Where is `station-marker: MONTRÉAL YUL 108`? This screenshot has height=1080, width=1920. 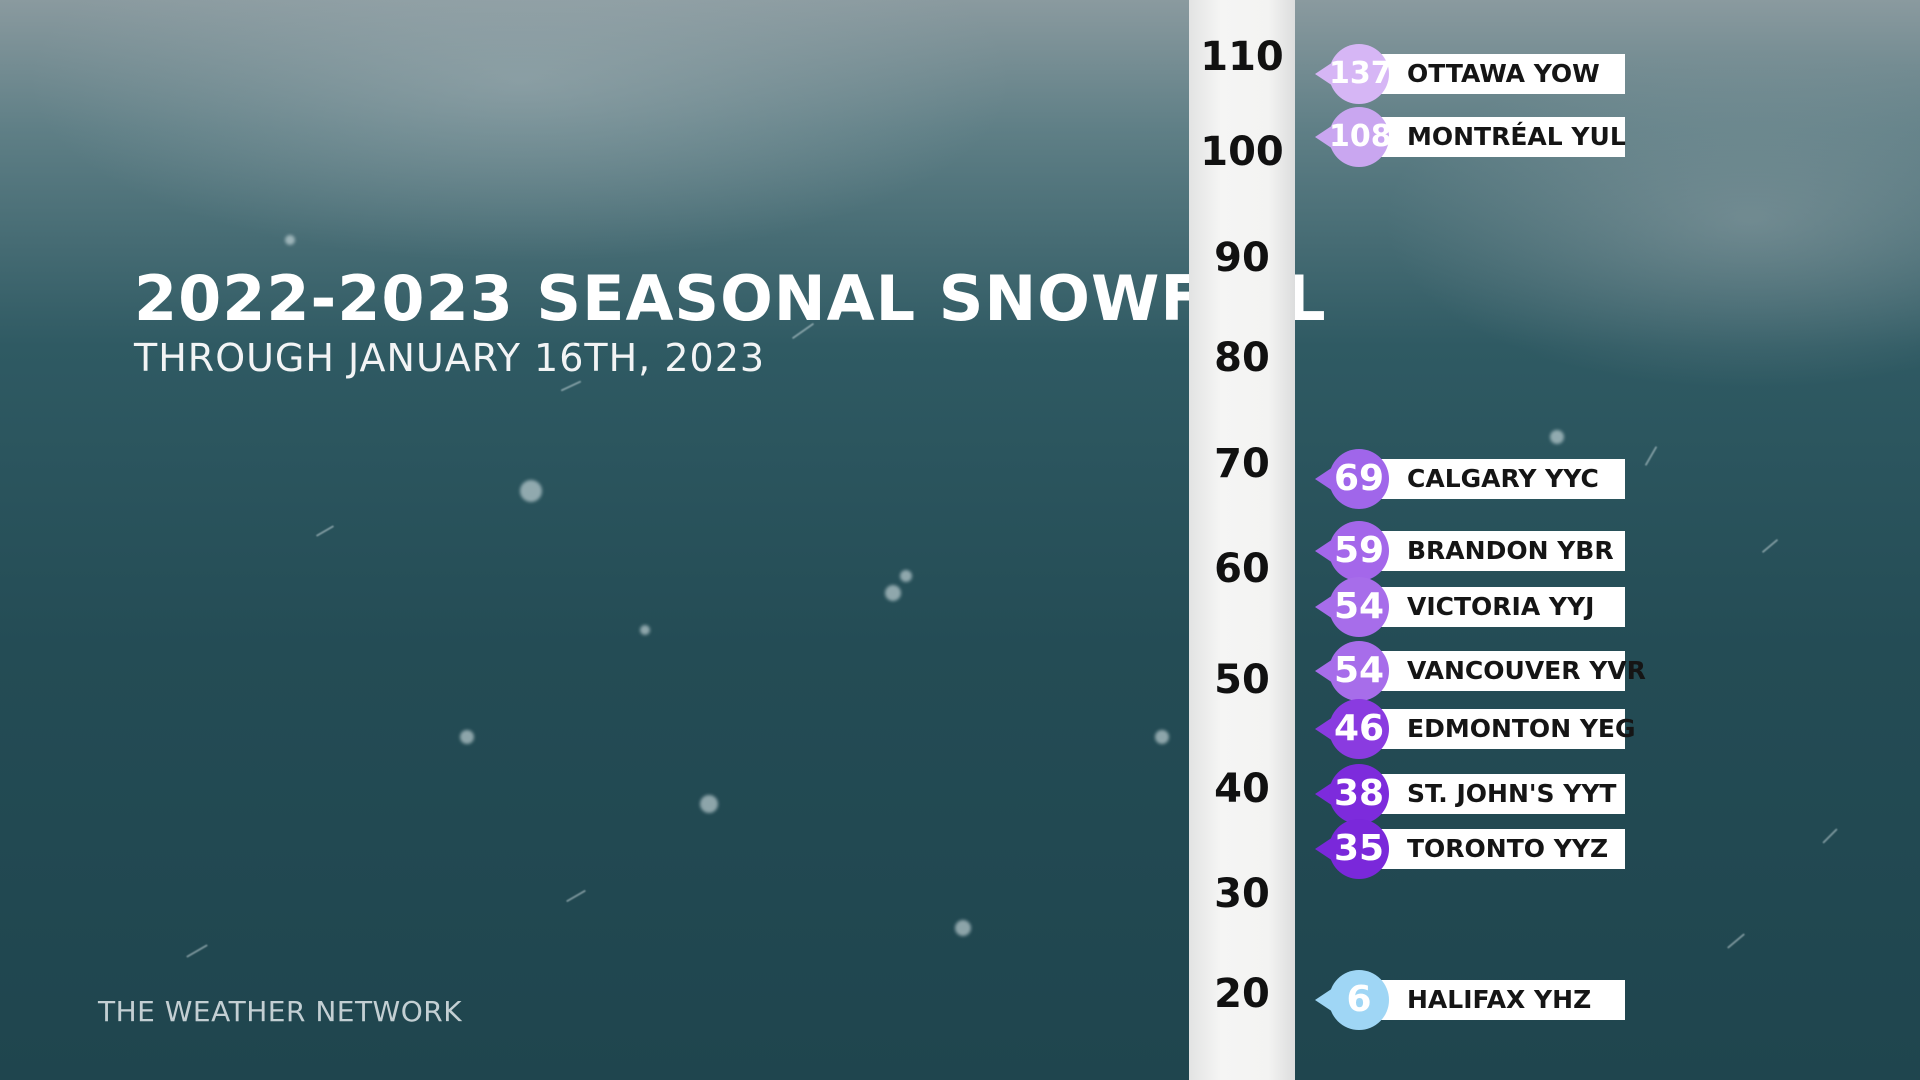 station-marker: MONTRÉAL YUL 108 is located at coordinates (1475, 136).